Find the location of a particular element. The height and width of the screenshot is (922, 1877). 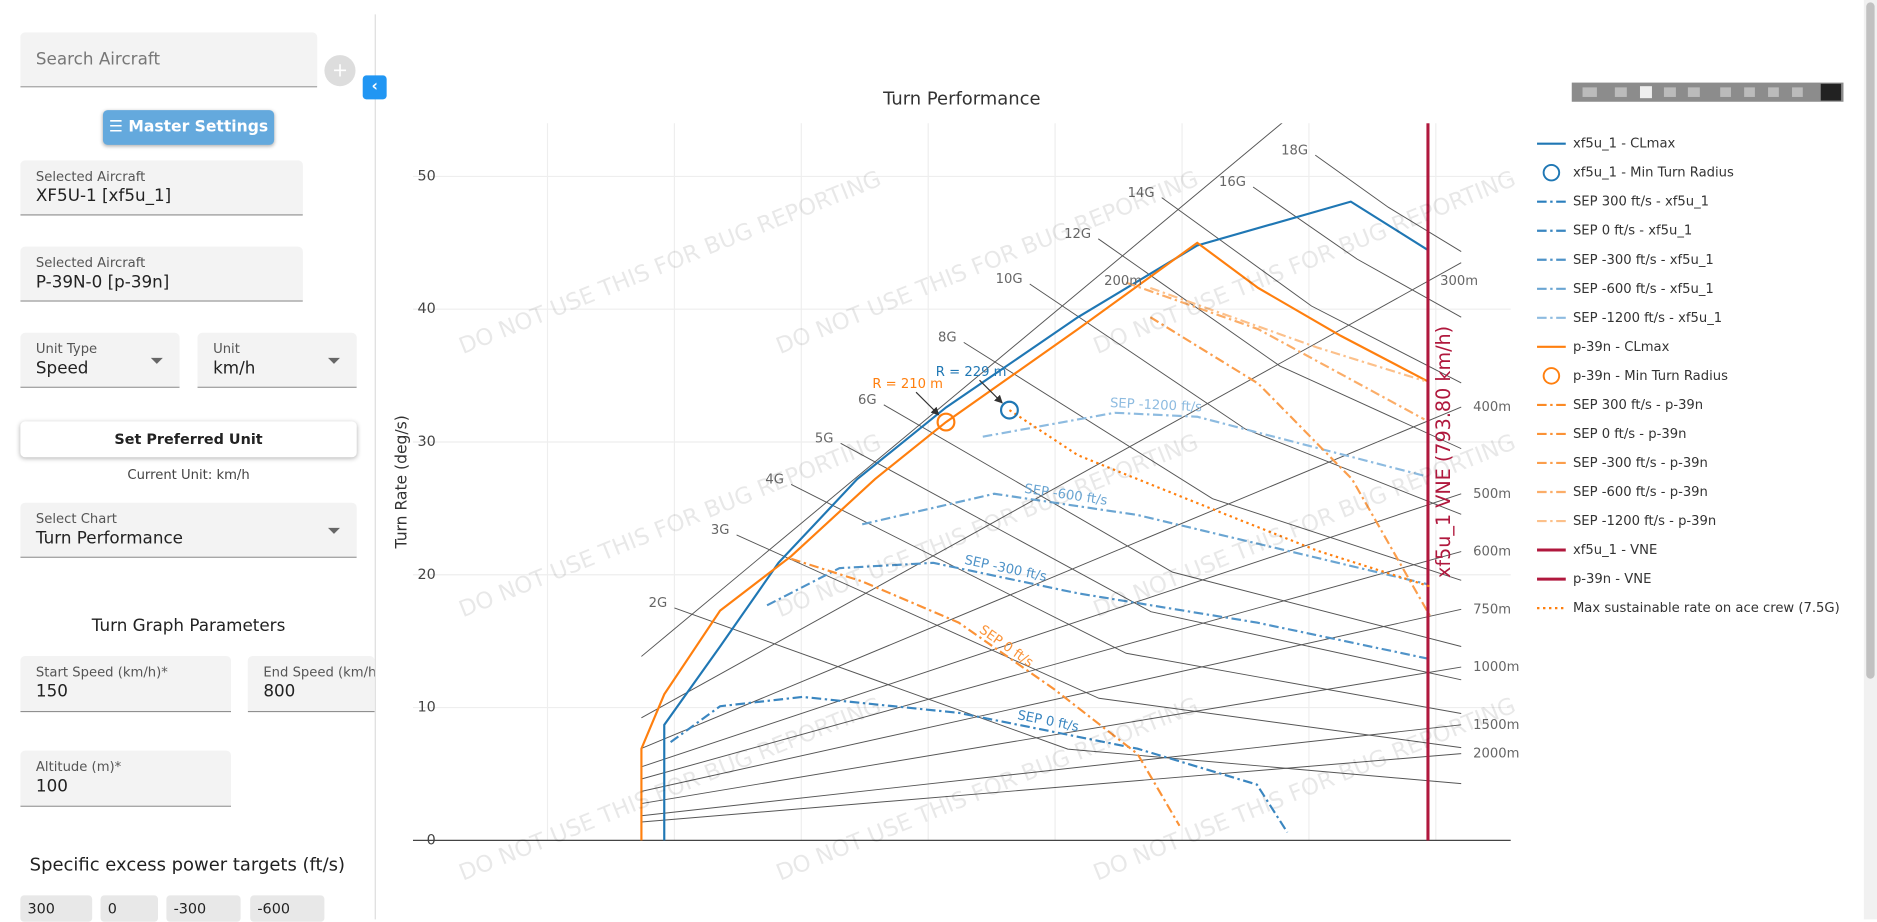

current-unit: Current Unit: km/h is located at coordinates (188, 474).